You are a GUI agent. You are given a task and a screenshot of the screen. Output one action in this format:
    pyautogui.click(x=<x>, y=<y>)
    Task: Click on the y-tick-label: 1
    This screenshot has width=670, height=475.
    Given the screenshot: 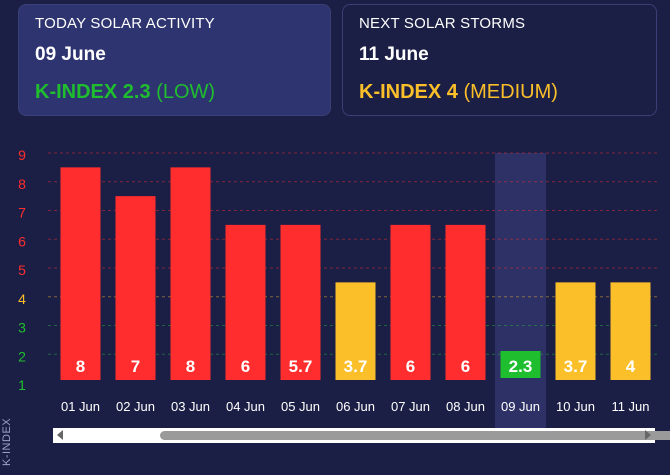 What is the action you would take?
    pyautogui.click(x=22, y=385)
    